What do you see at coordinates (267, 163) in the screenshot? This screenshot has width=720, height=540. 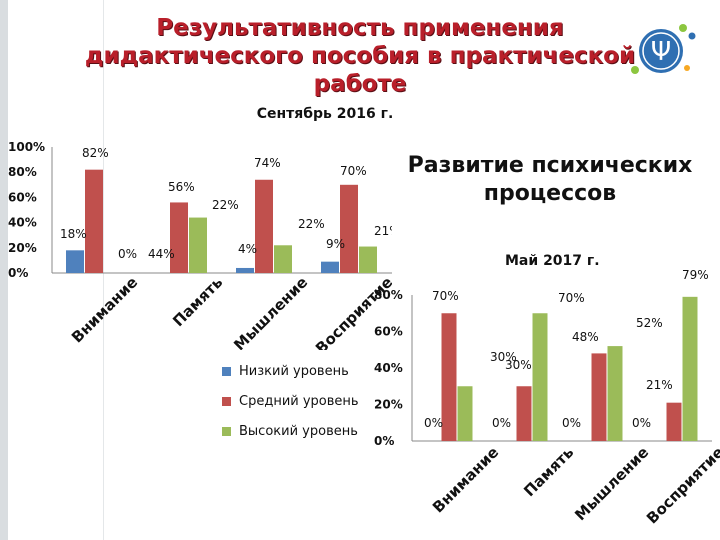 I see `data-label: 74%` at bounding box center [267, 163].